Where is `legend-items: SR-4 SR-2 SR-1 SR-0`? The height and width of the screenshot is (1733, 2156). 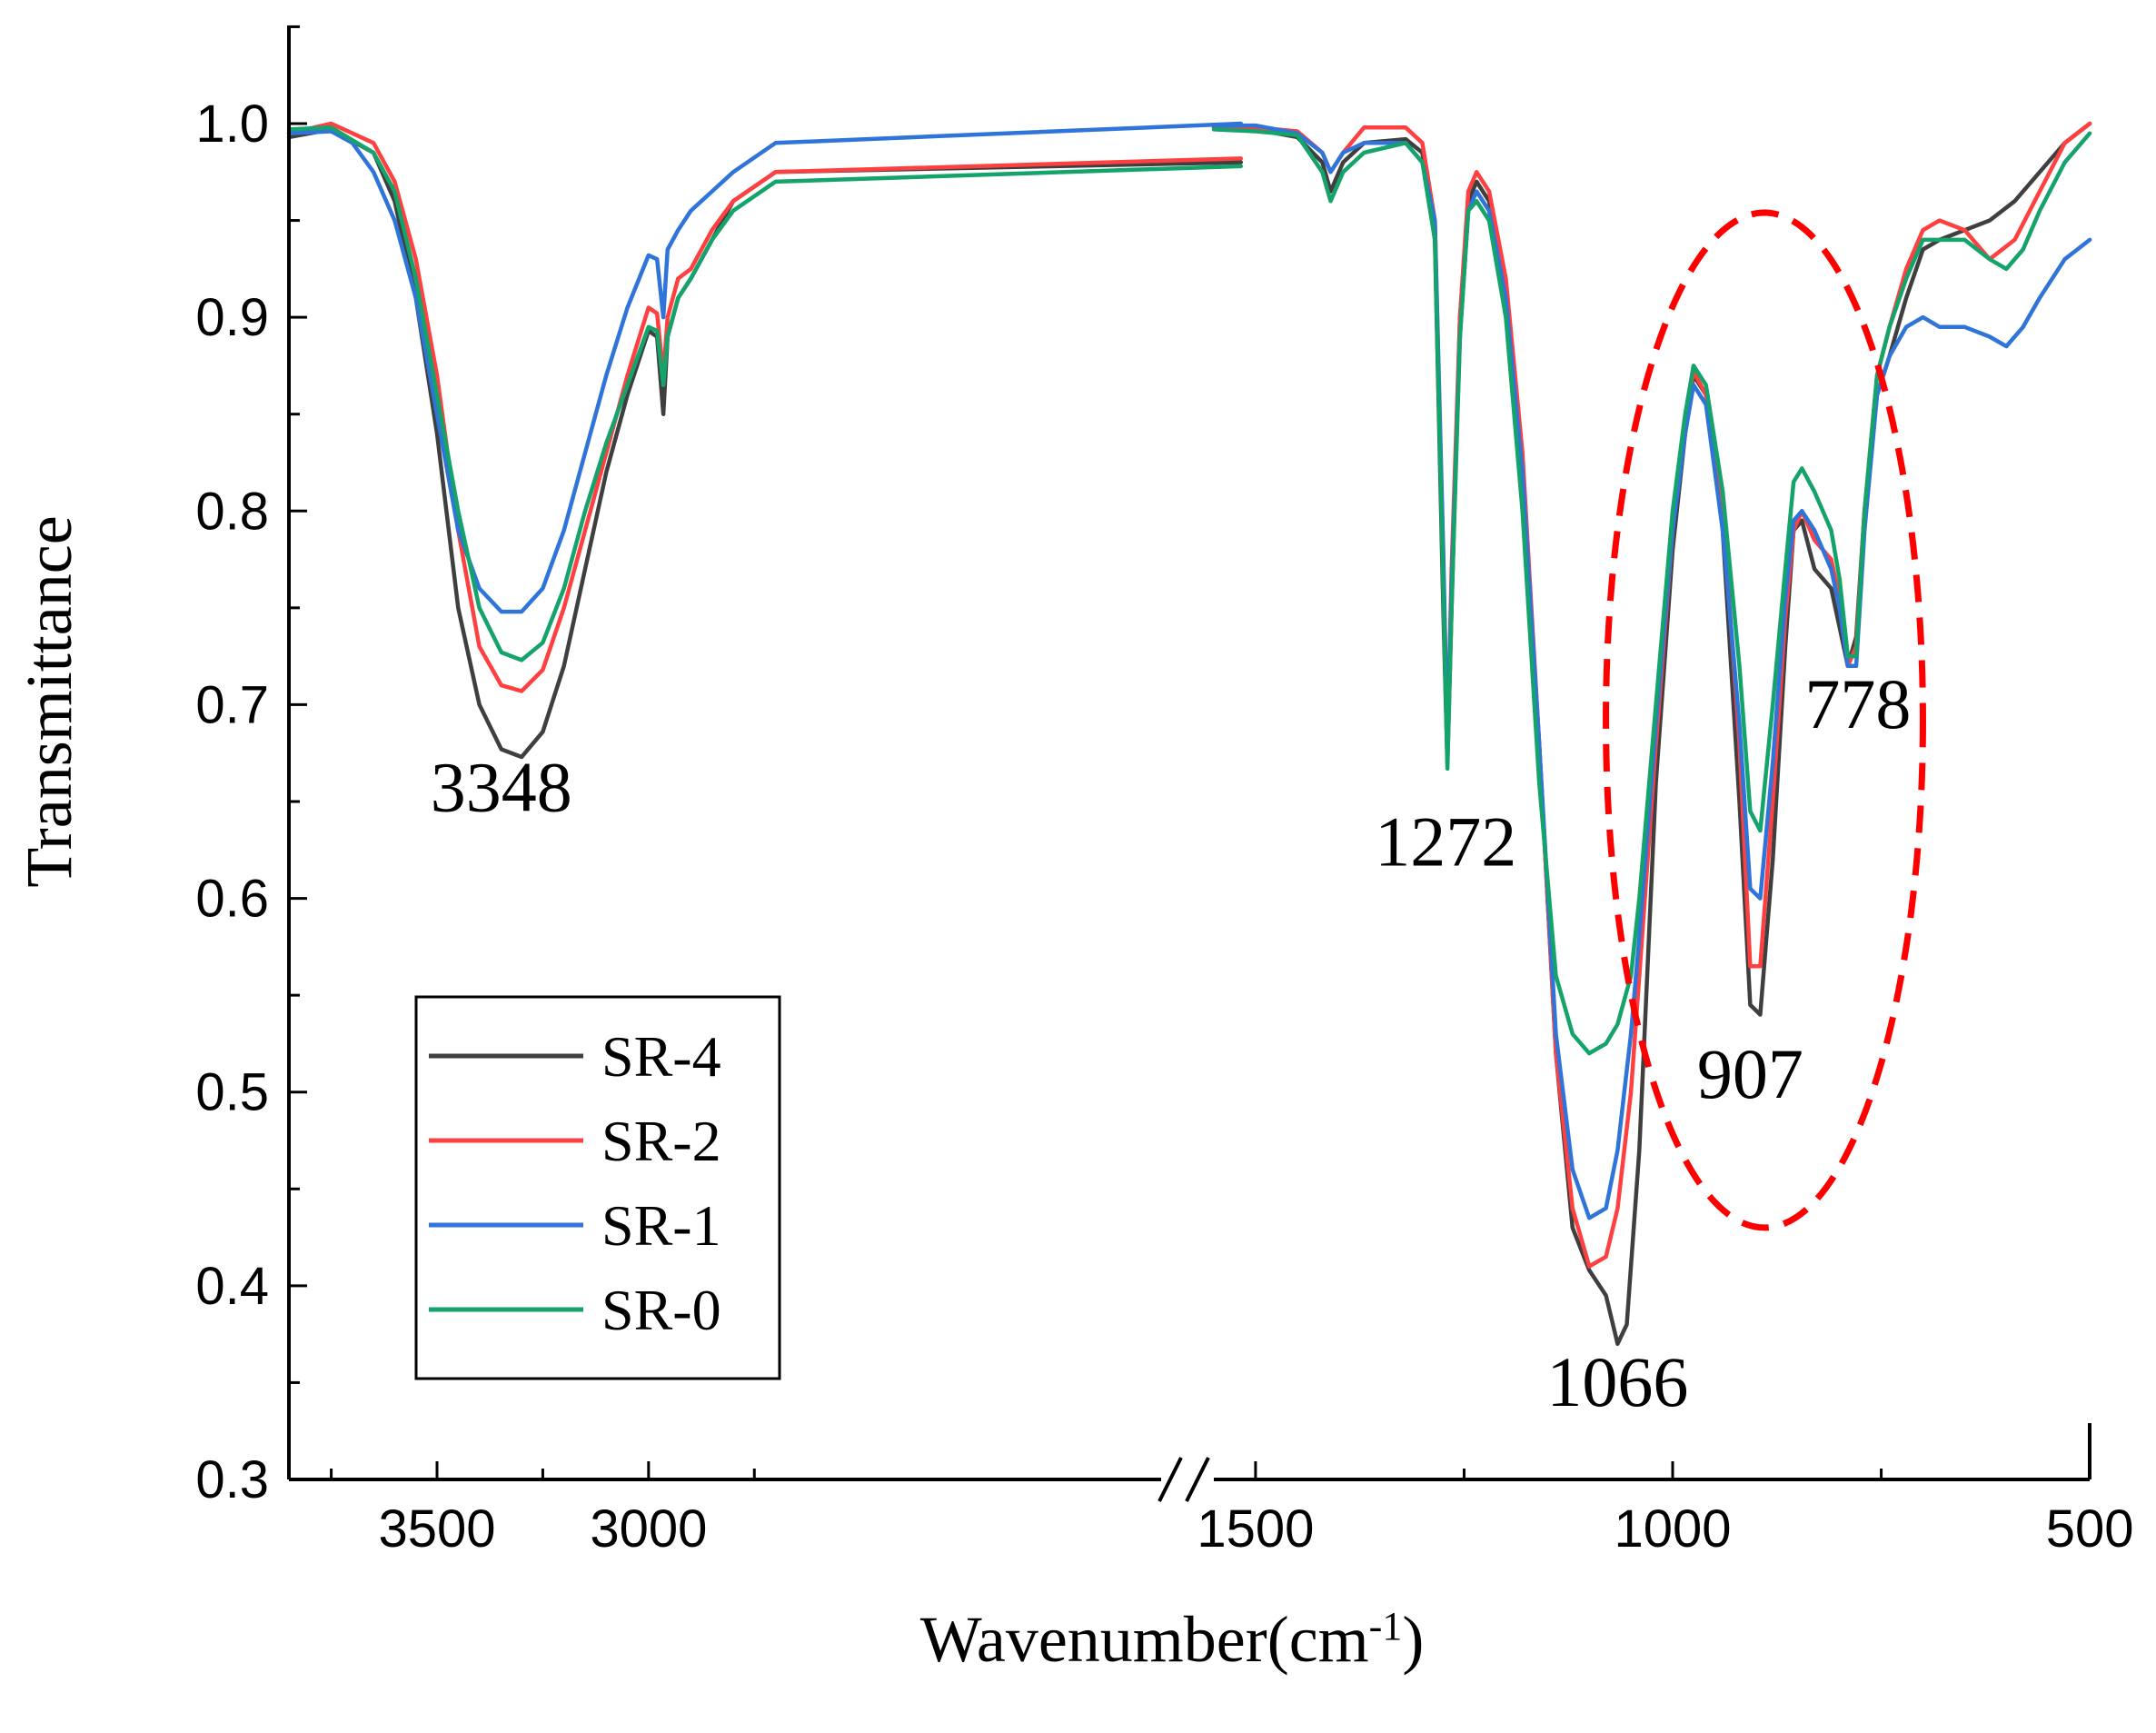 legend-items: SR-4 SR-2 SR-1 SR-0 is located at coordinates (575, 1183).